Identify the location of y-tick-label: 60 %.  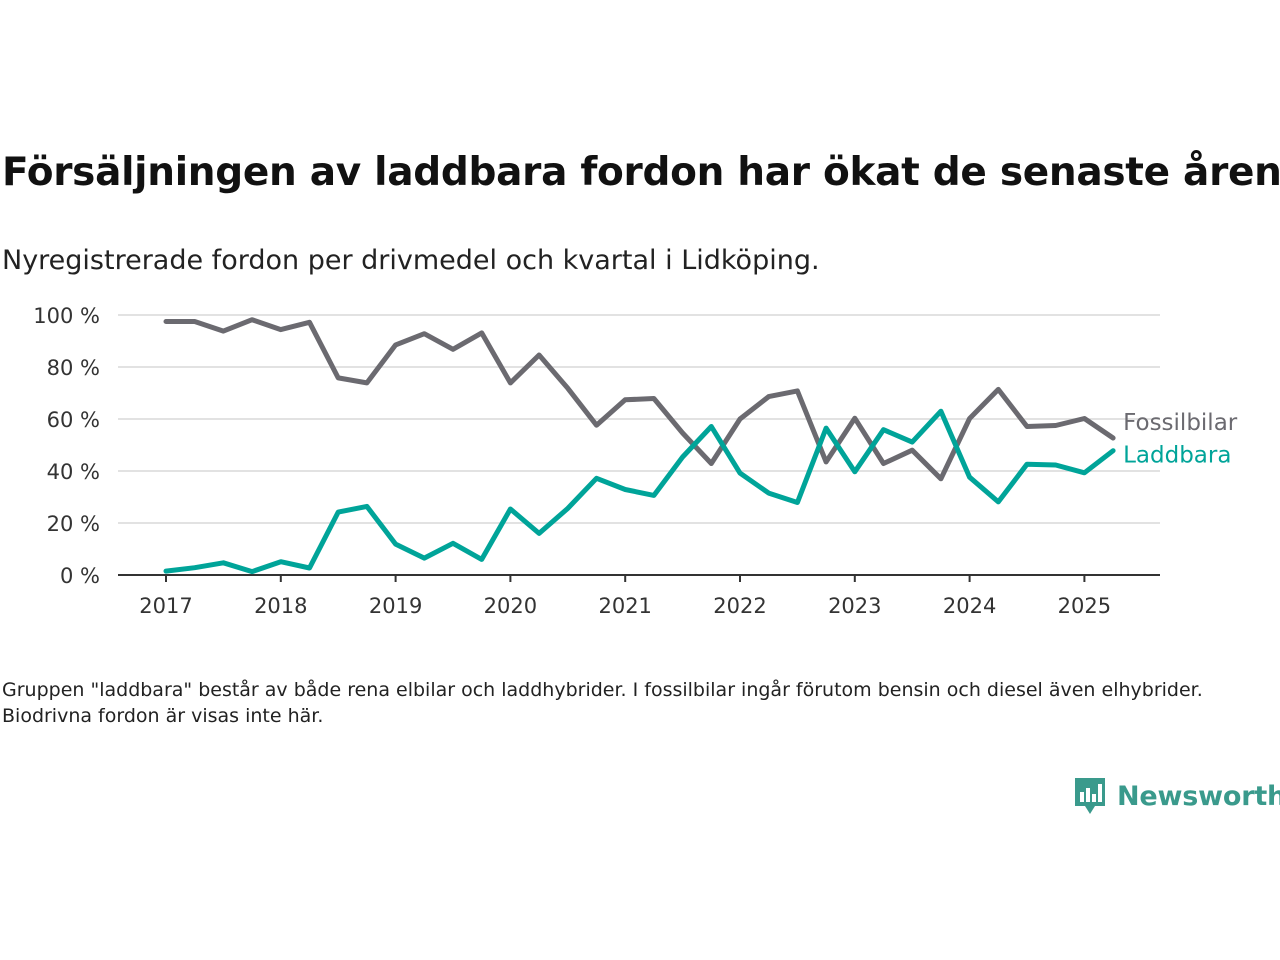
(73, 420).